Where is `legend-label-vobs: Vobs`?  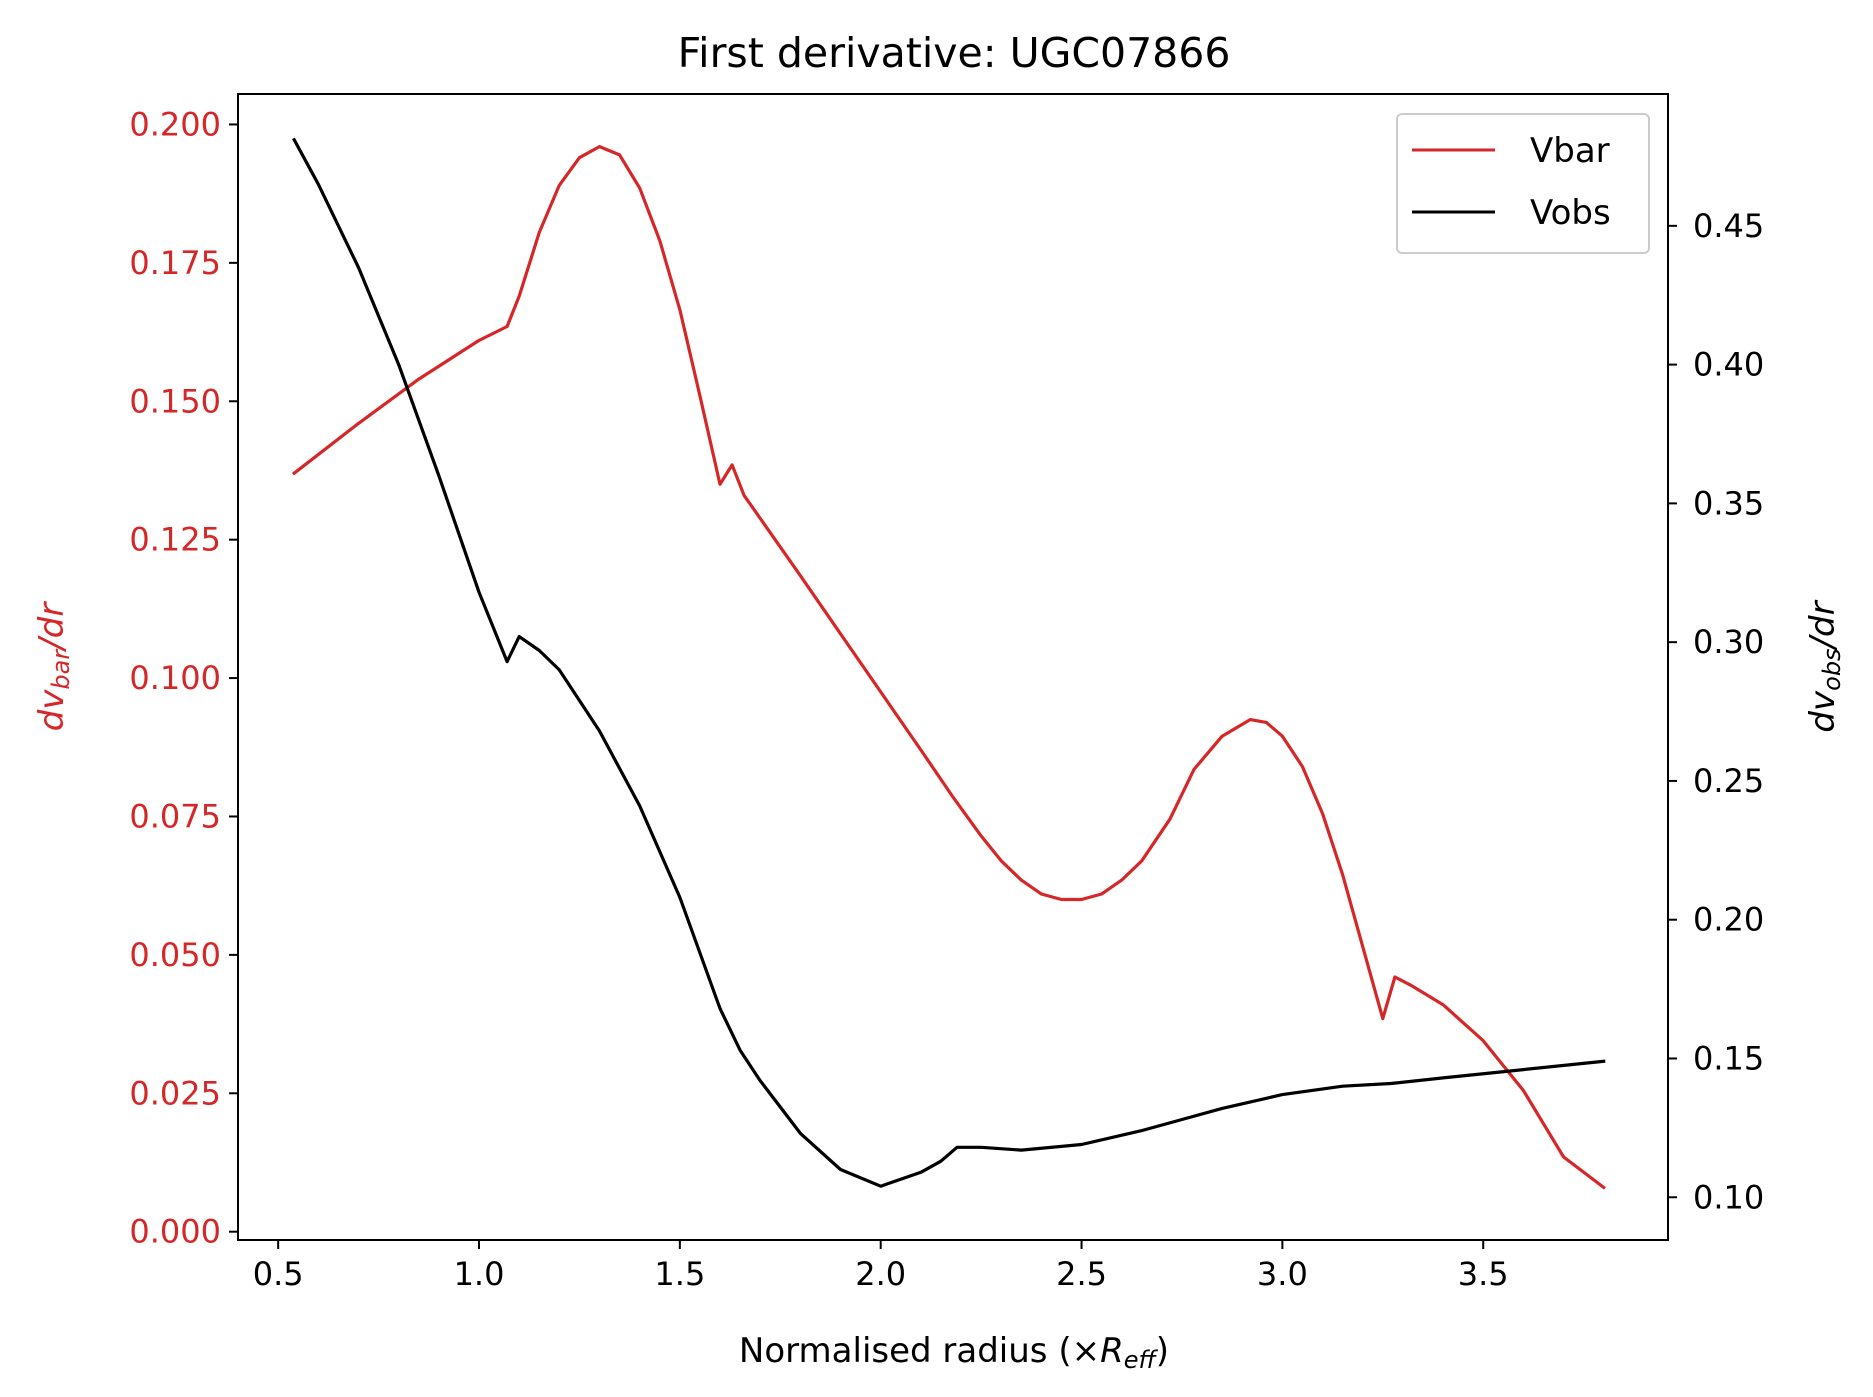 legend-label-vobs: Vobs is located at coordinates (1570, 213).